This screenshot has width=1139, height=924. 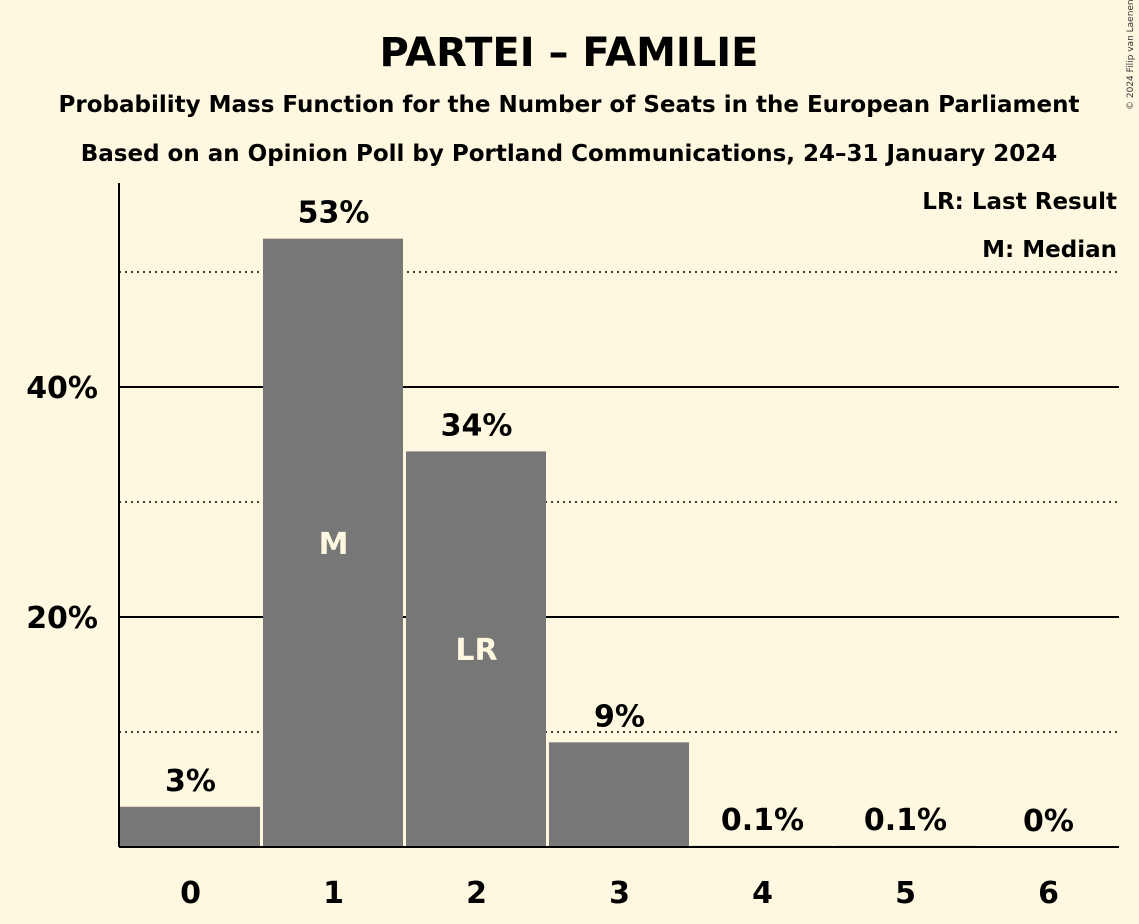 What do you see at coordinates (905, 893) in the screenshot?
I see `x-tick-label: 5` at bounding box center [905, 893].